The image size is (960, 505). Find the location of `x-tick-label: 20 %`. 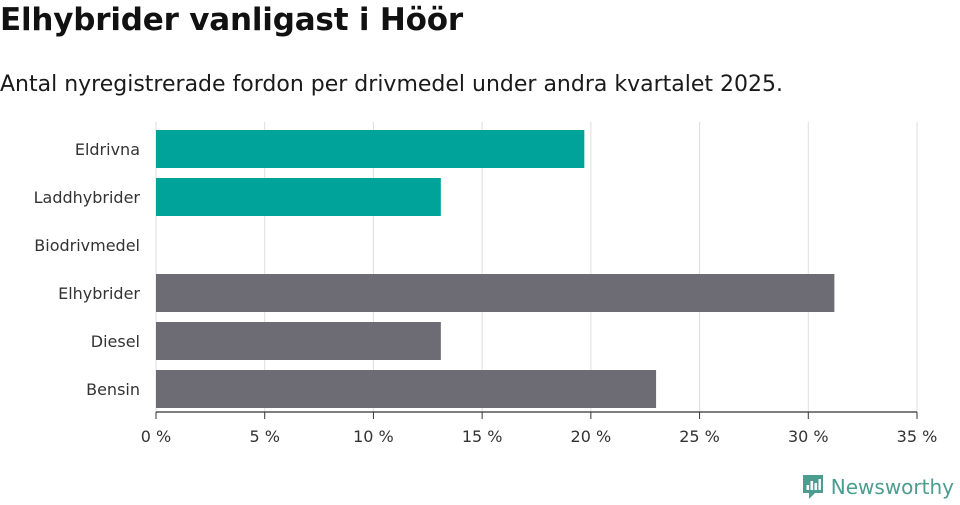

x-tick-label: 20 % is located at coordinates (591, 436).